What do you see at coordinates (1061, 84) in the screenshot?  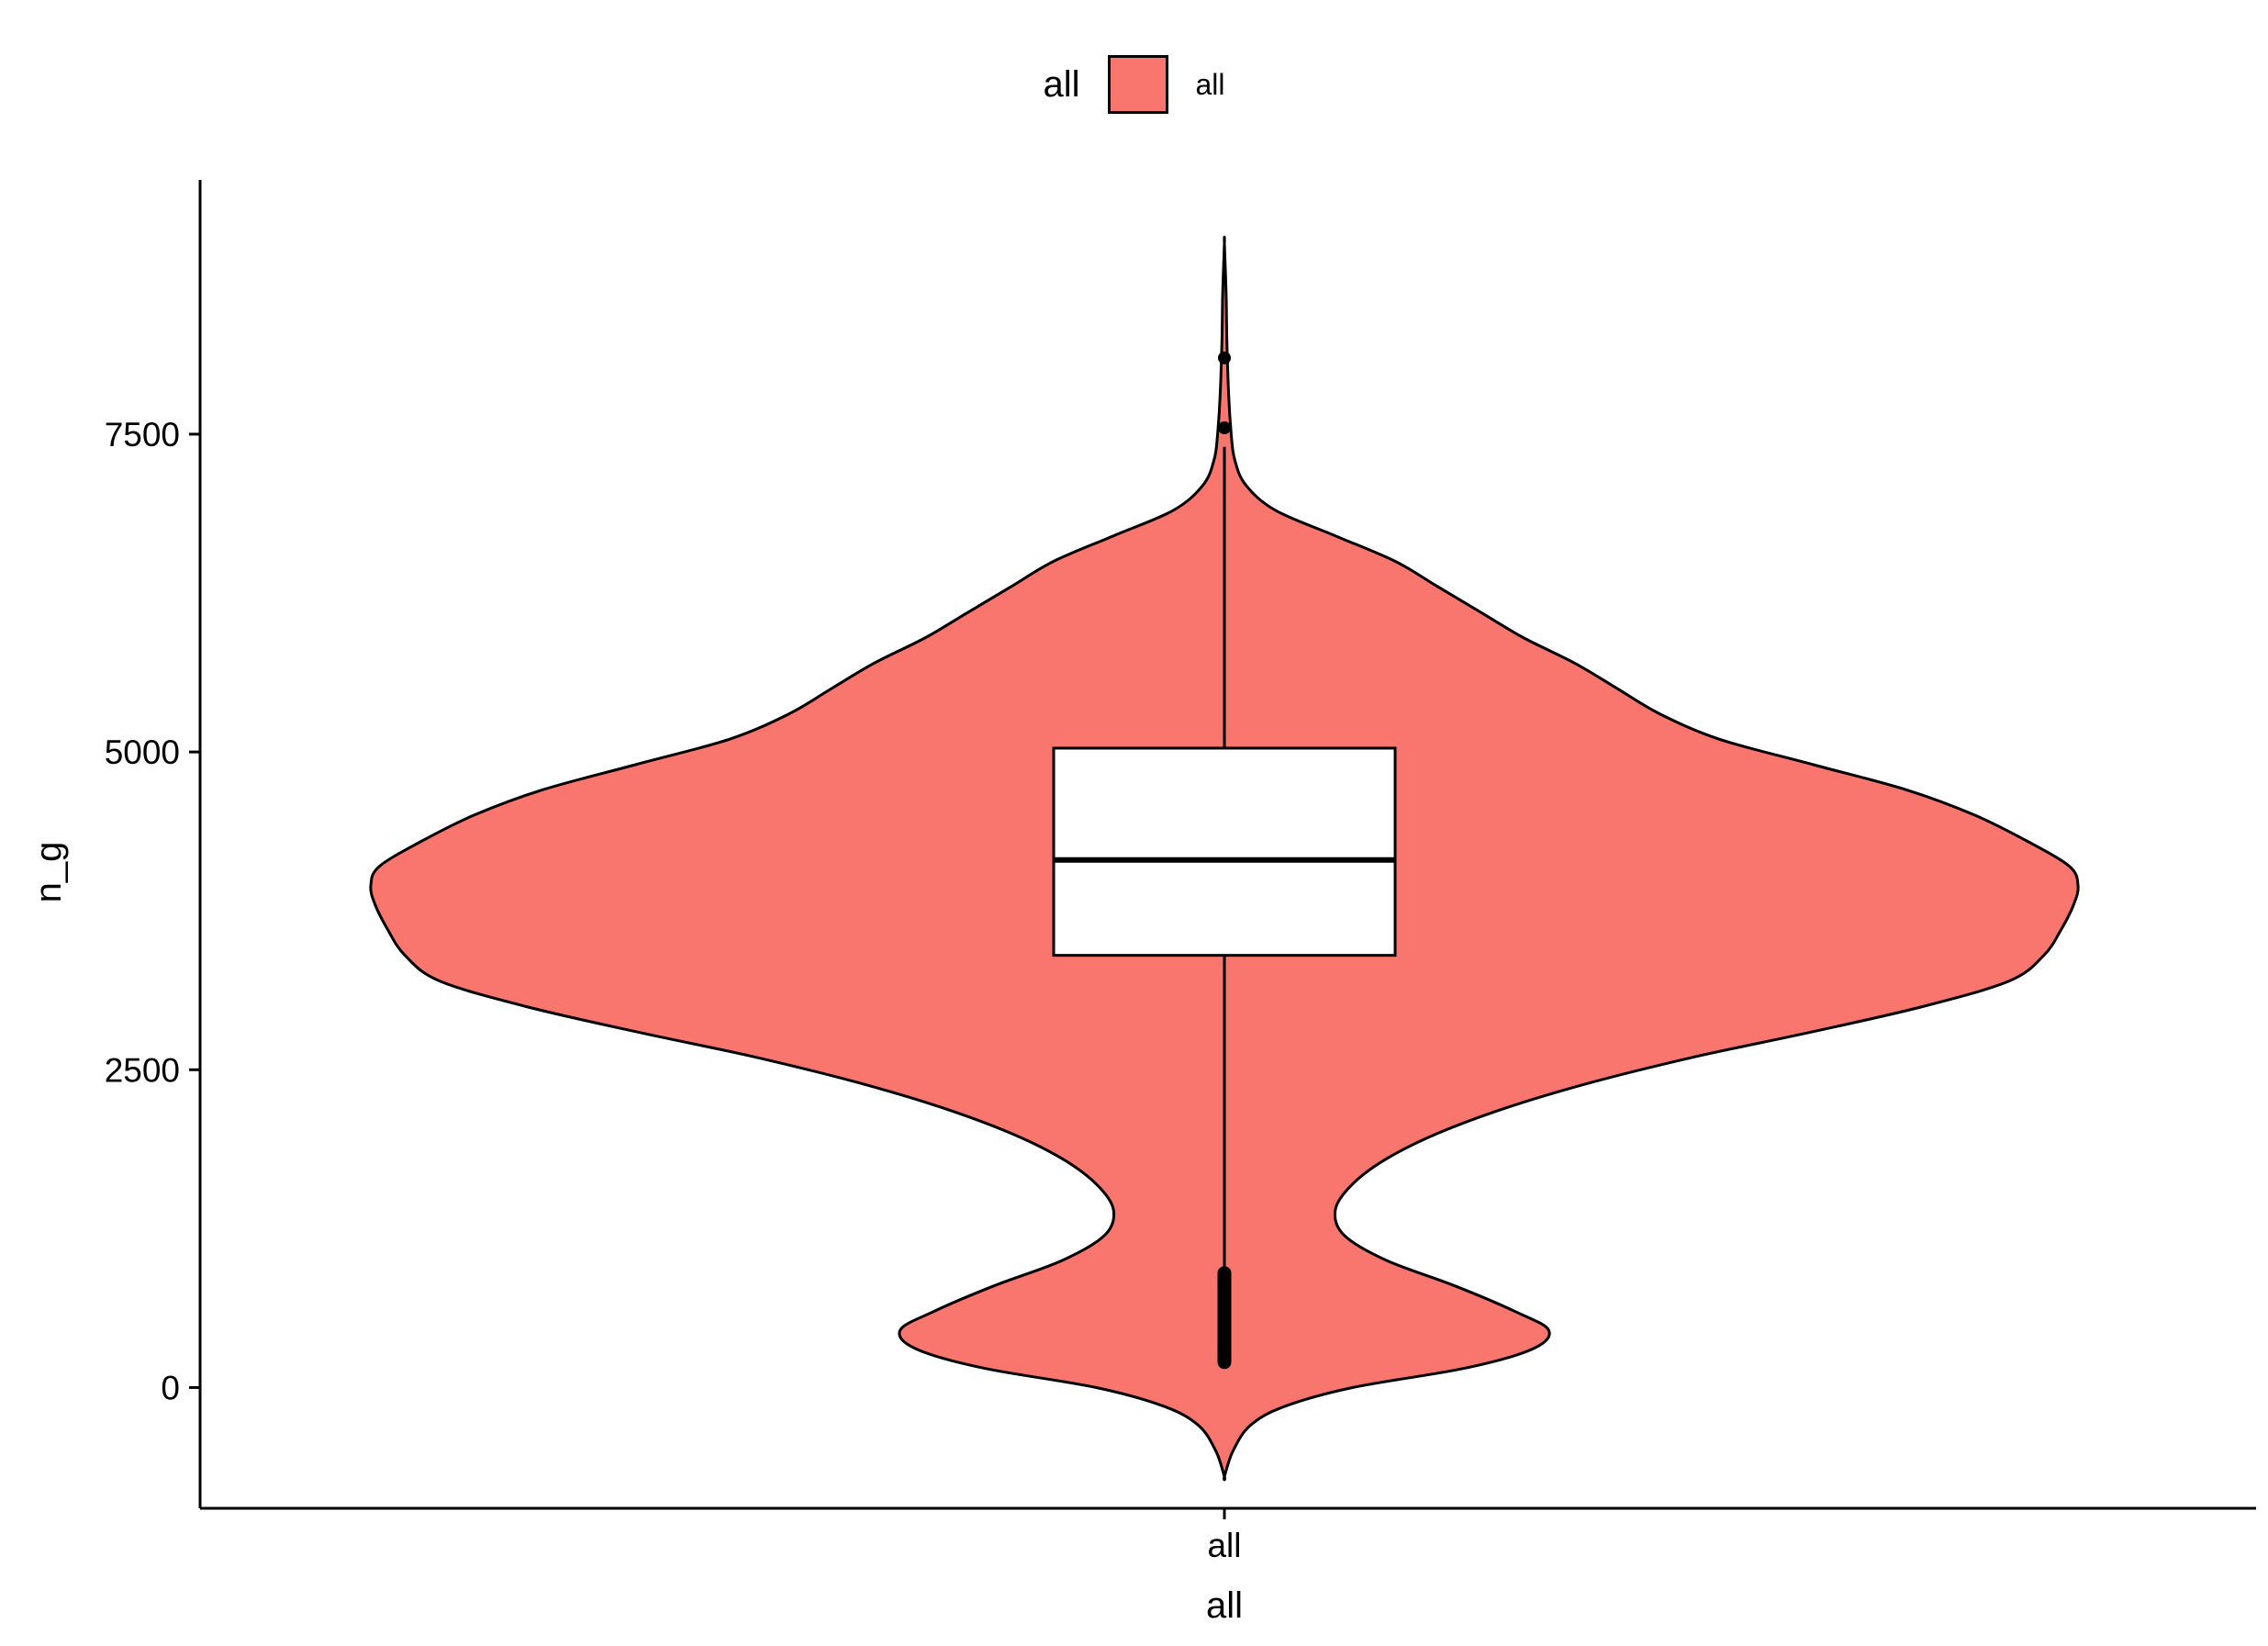 I see `legend-title: all` at bounding box center [1061, 84].